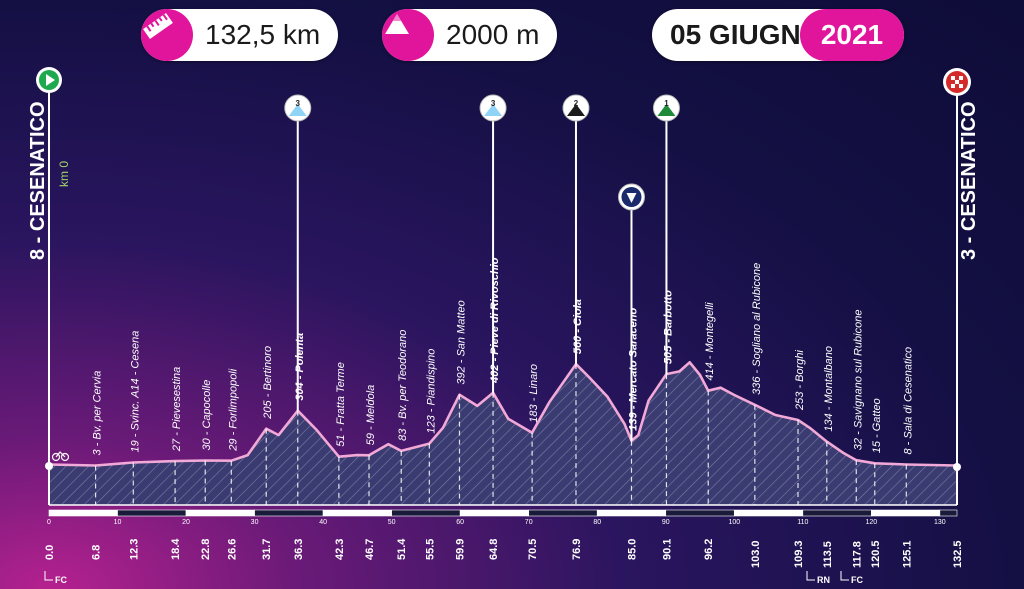 This screenshot has height=589, width=1024. What do you see at coordinates (268, 383) in the screenshot?
I see `waypoint-label: 205 - Bertinoro` at bounding box center [268, 383].